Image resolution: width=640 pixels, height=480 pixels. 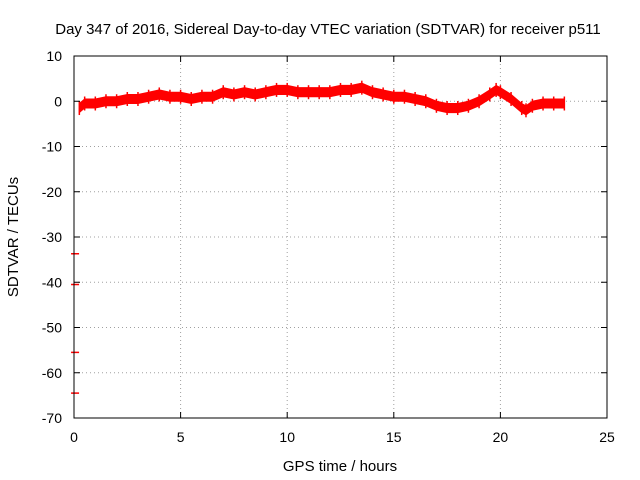 What do you see at coordinates (321, 99) in the screenshot?
I see `sdtvar-band` at bounding box center [321, 99].